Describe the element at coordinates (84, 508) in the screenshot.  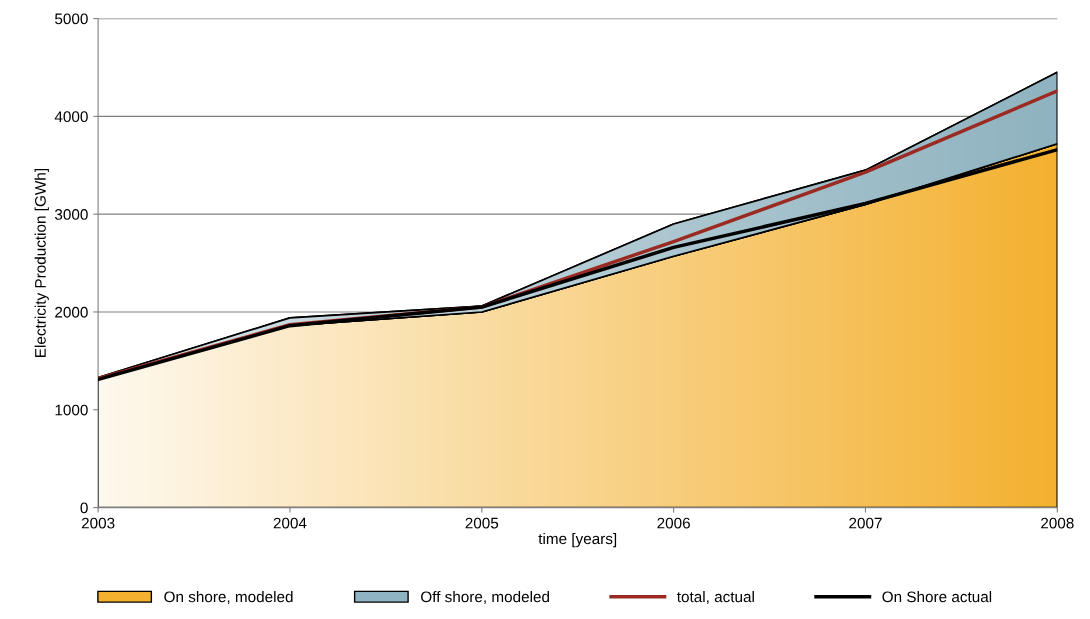
I see `y-tick-label: 0` at that location.